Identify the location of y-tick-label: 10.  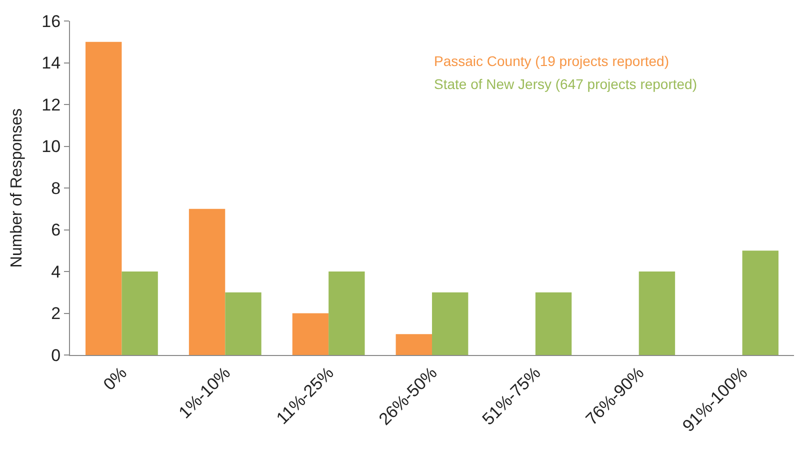
(51, 146).